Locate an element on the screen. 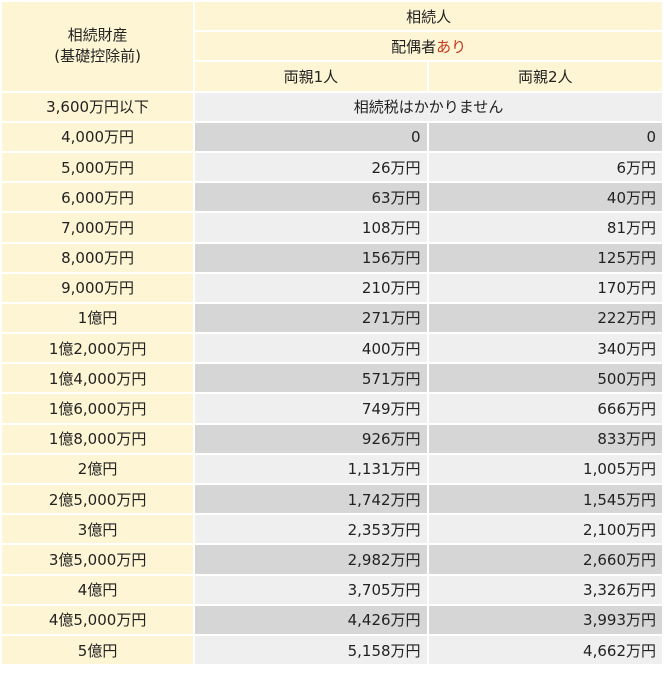  table-row-exempt: 3,600万円以下 相続税はかかりません is located at coordinates (332, 106).